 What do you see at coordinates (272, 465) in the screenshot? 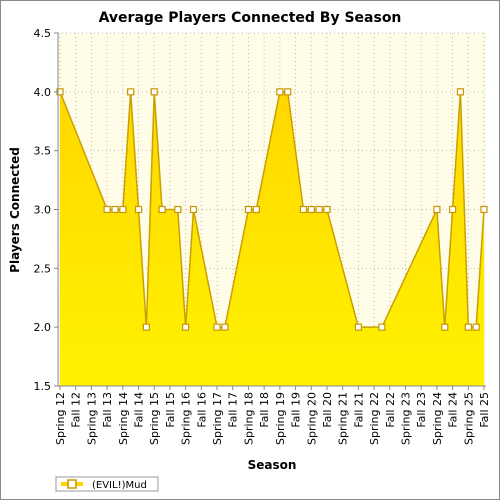
I see `x-axis-title: Season` at bounding box center [272, 465].